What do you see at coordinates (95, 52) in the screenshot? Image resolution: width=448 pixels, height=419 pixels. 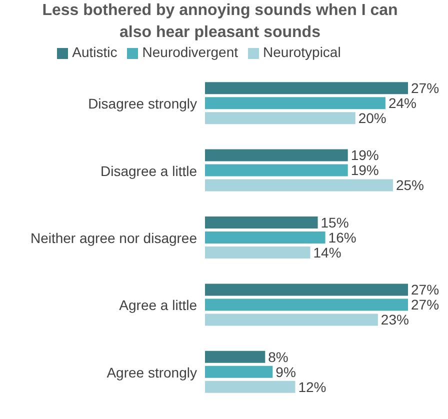 I see `legend-label: Autistic` at bounding box center [95, 52].